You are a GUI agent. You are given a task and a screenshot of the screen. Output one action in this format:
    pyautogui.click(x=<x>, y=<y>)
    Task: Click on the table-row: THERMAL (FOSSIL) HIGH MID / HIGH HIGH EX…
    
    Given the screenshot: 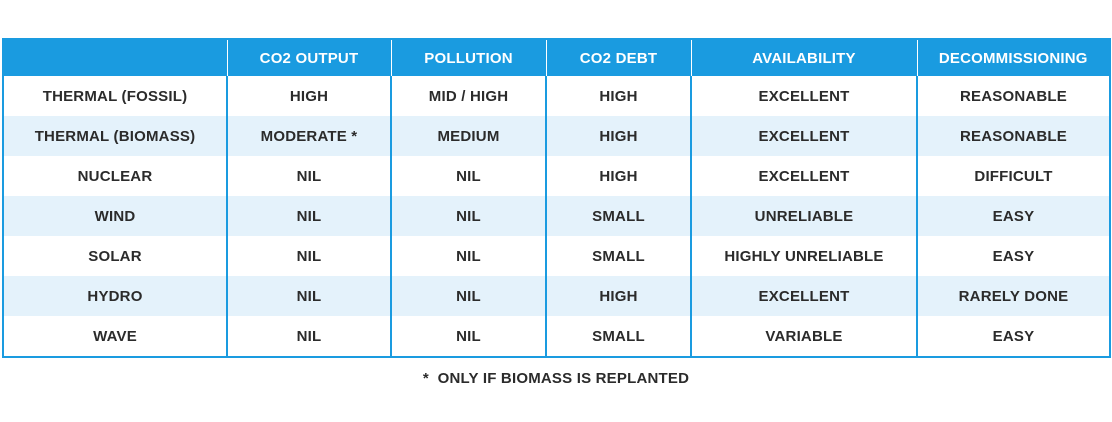 What is the action you would take?
    pyautogui.click(x=556, y=96)
    